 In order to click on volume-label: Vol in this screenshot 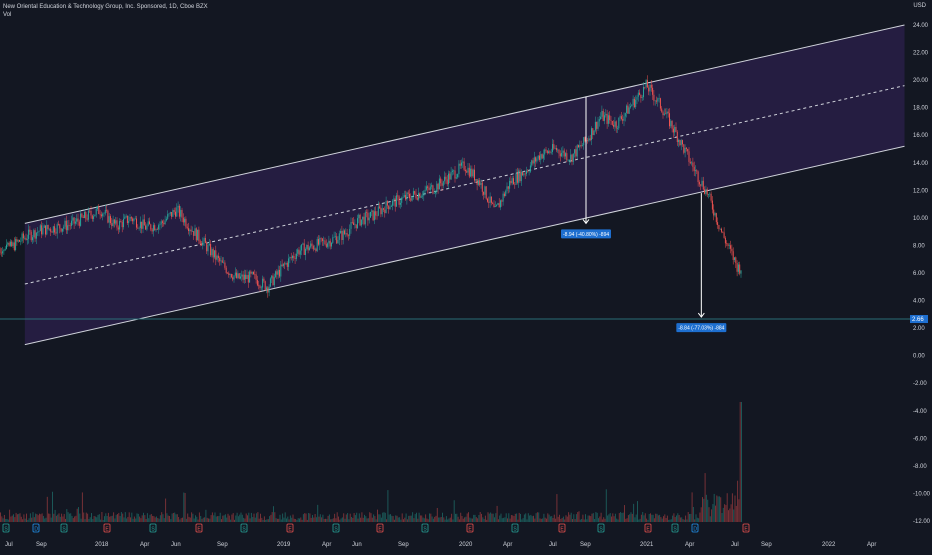, I will do `click(7, 15)`.